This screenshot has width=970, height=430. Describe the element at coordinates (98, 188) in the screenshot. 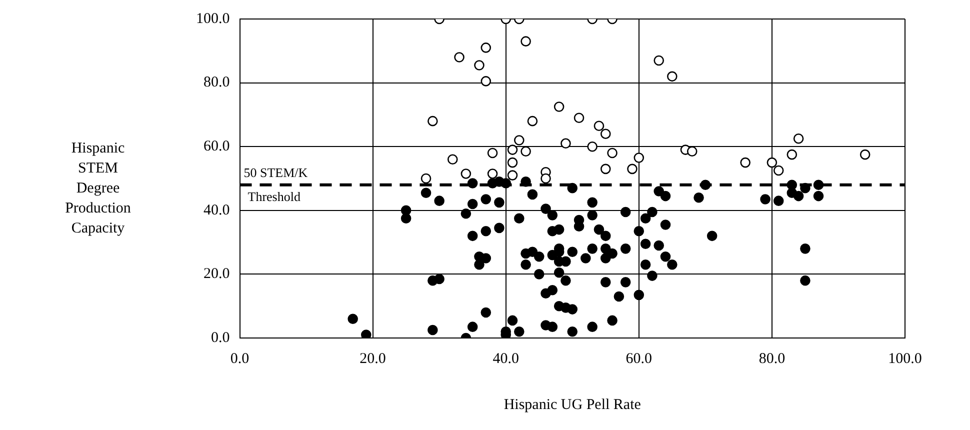

I see `y-axis-title: Hispanic STEM Degree Production Capacity` at that location.